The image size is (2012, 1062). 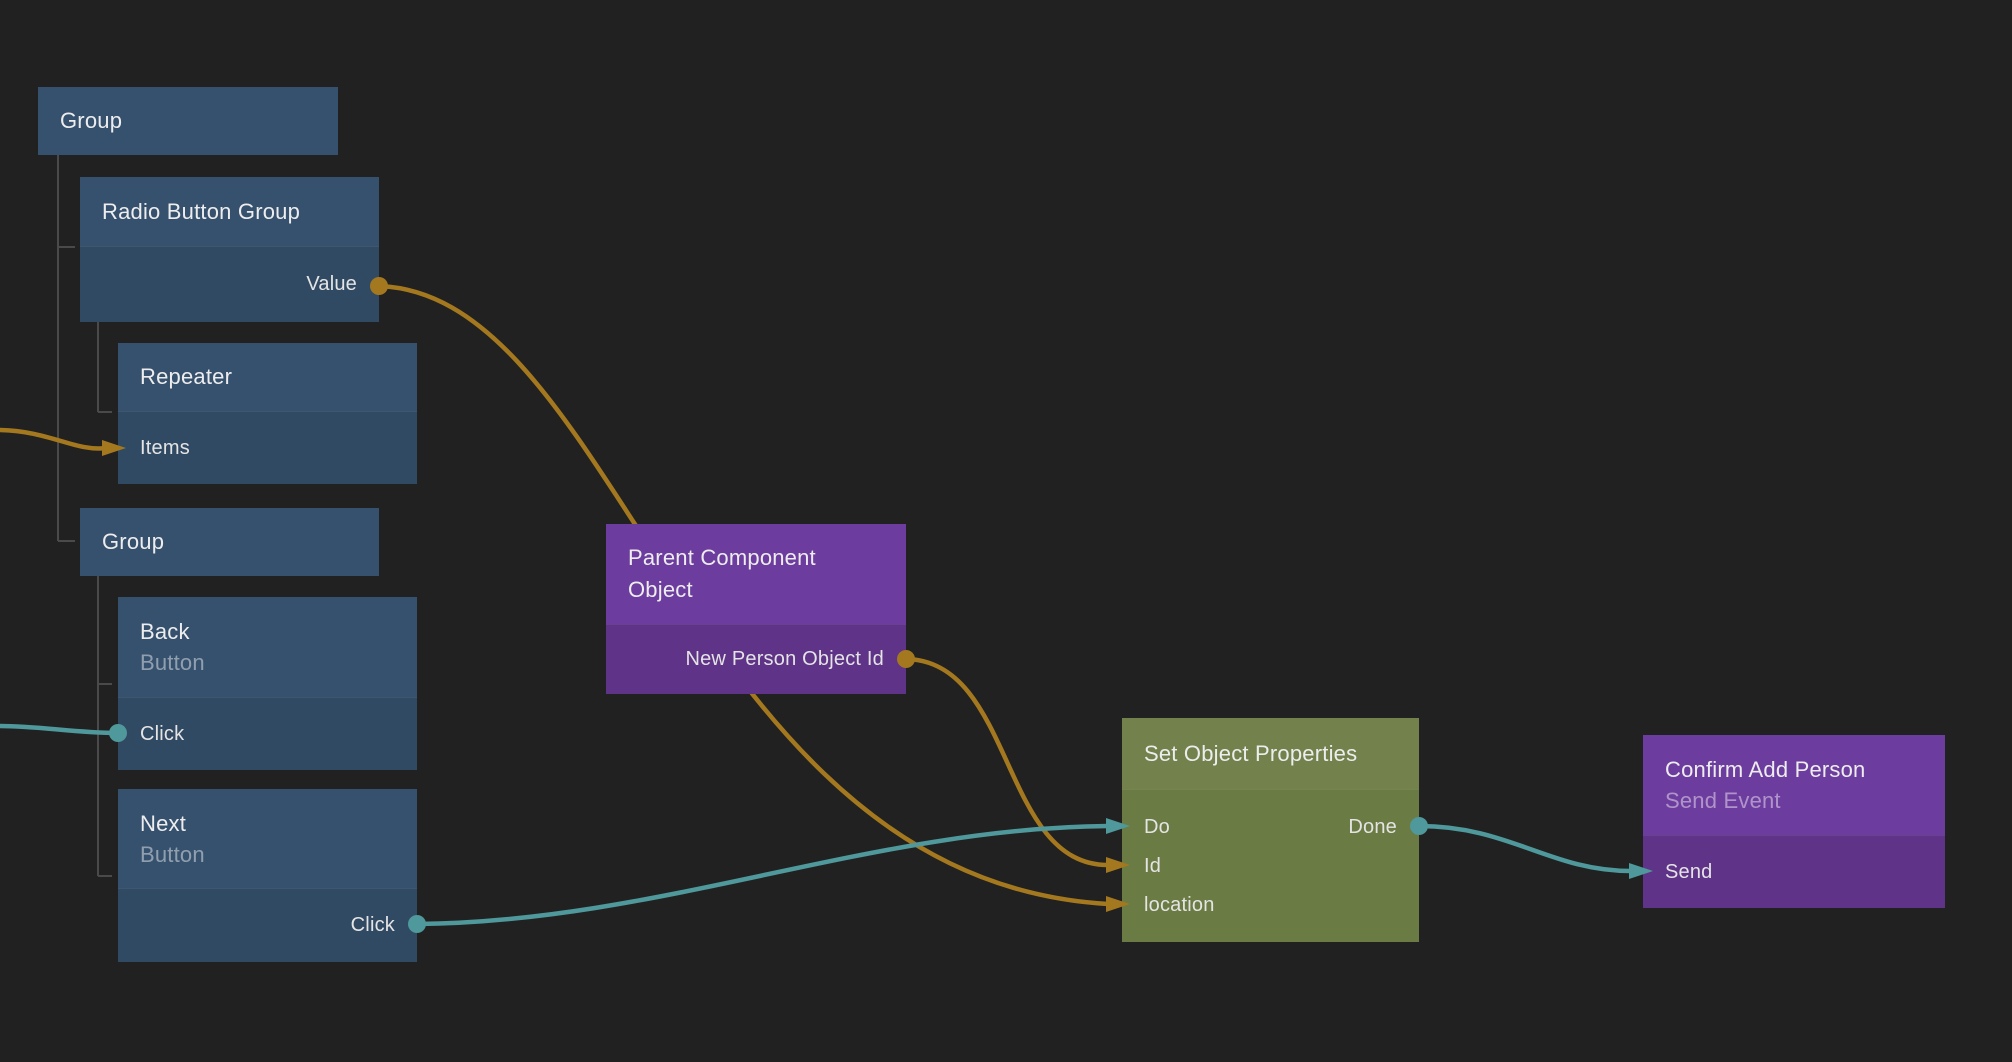 What do you see at coordinates (1765, 770) in the screenshot?
I see `node-title: Confirm Add Person` at bounding box center [1765, 770].